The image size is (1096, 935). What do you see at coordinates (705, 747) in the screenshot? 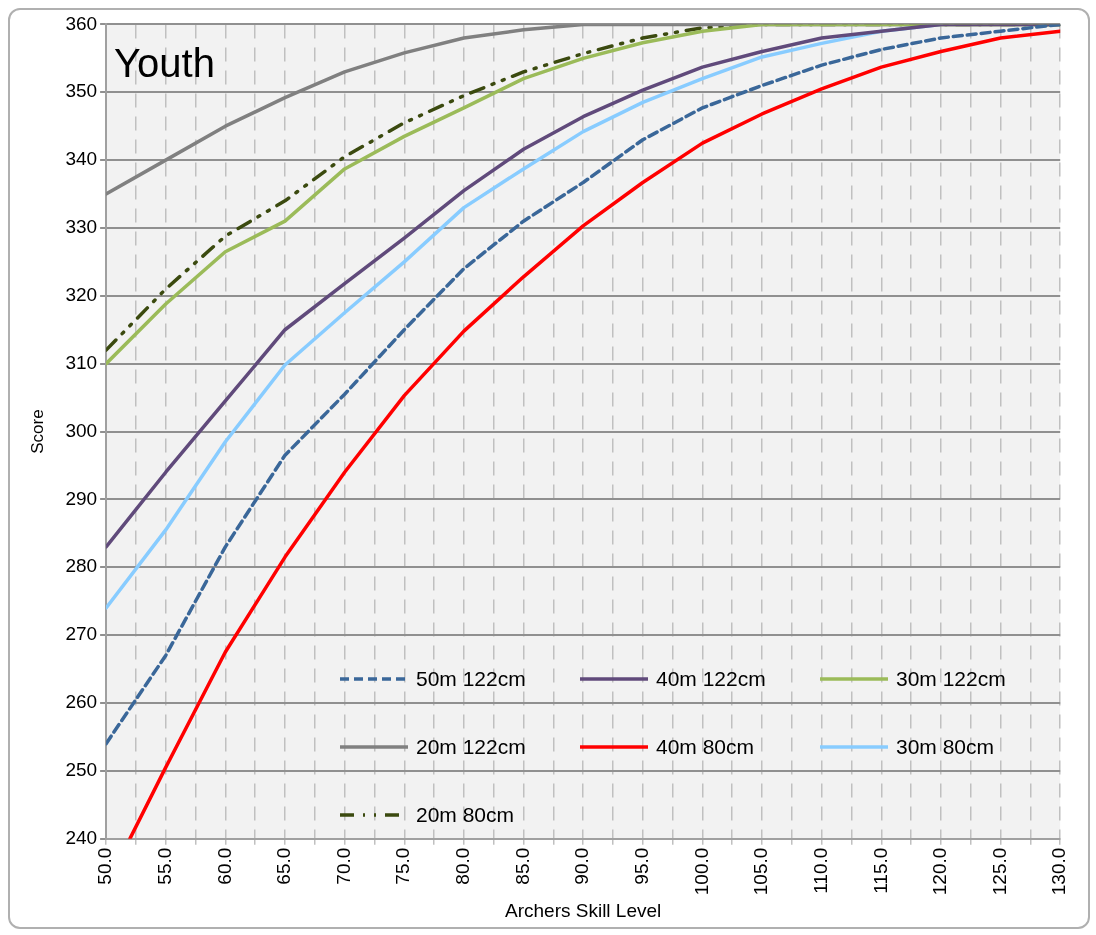
I see `legend-label: 40m 80cm` at bounding box center [705, 747].